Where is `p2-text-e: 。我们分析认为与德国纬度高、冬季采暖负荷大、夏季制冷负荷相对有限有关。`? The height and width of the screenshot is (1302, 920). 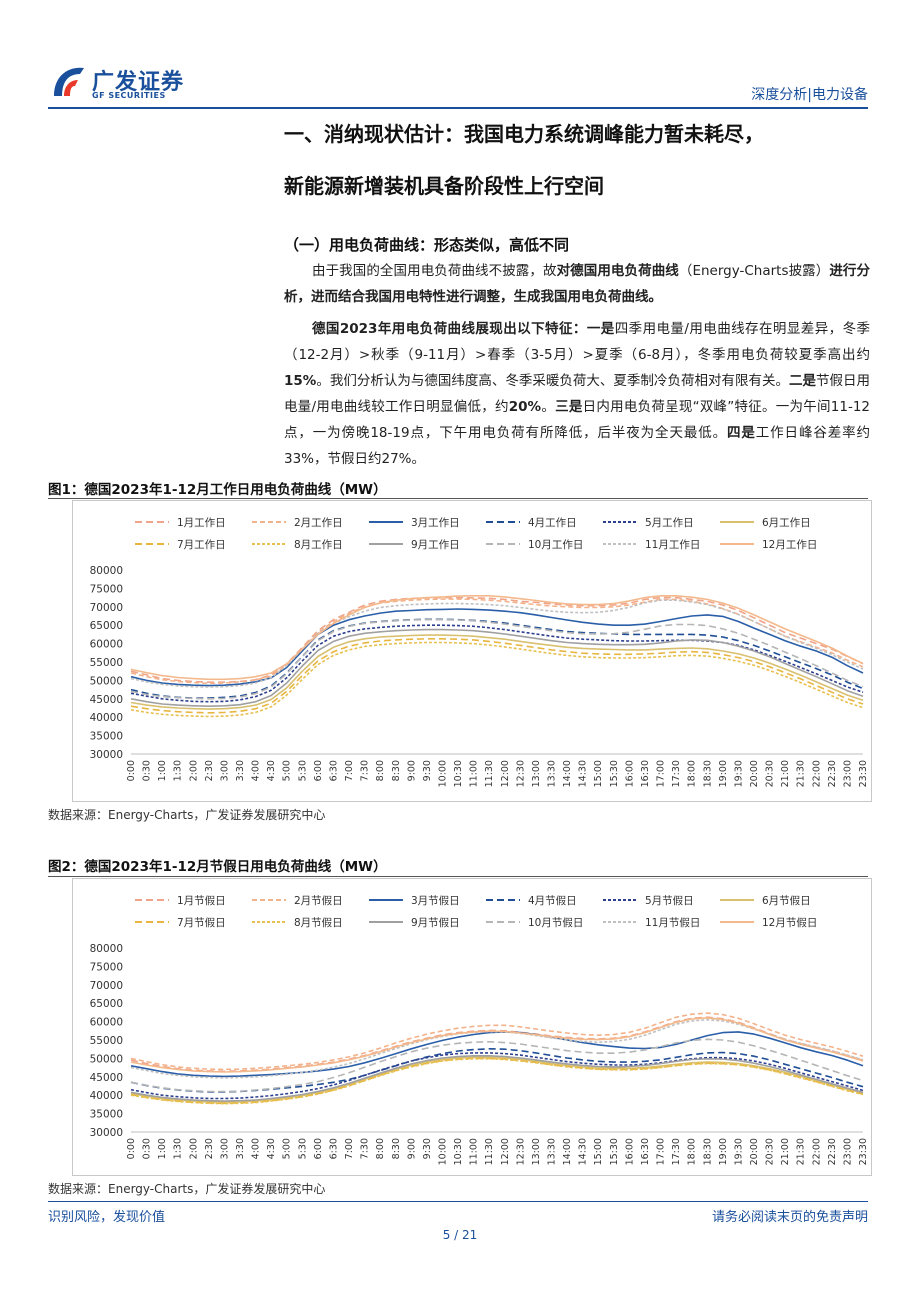 p2-text-e: 。我们分析认为与德国纬度高、冬季采暖负荷大、夏季制冷负荷相对有限有关。 is located at coordinates (552, 381).